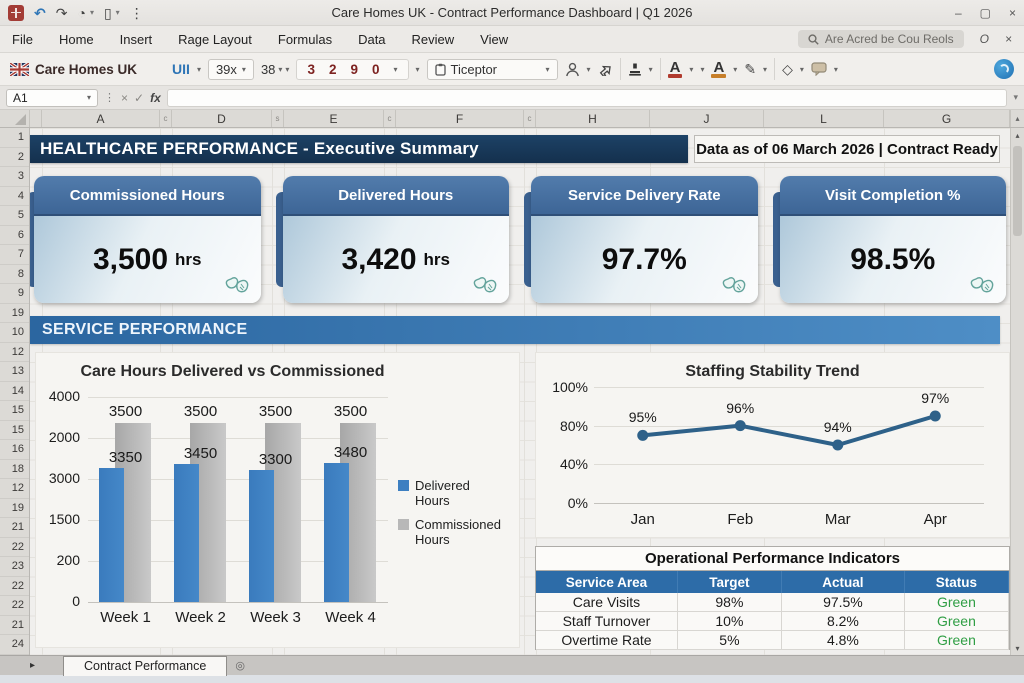 The width and height of the screenshot is (1024, 683). Describe the element at coordinates (750, 68) in the screenshot. I see `pen-icon: ✎` at that location.